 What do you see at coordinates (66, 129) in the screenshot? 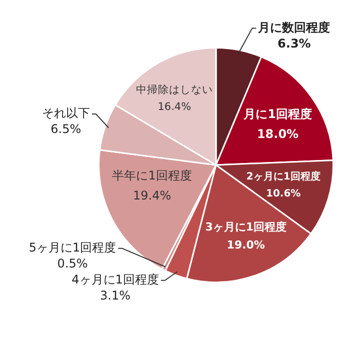
I see `data-label: 6.5%` at bounding box center [66, 129].